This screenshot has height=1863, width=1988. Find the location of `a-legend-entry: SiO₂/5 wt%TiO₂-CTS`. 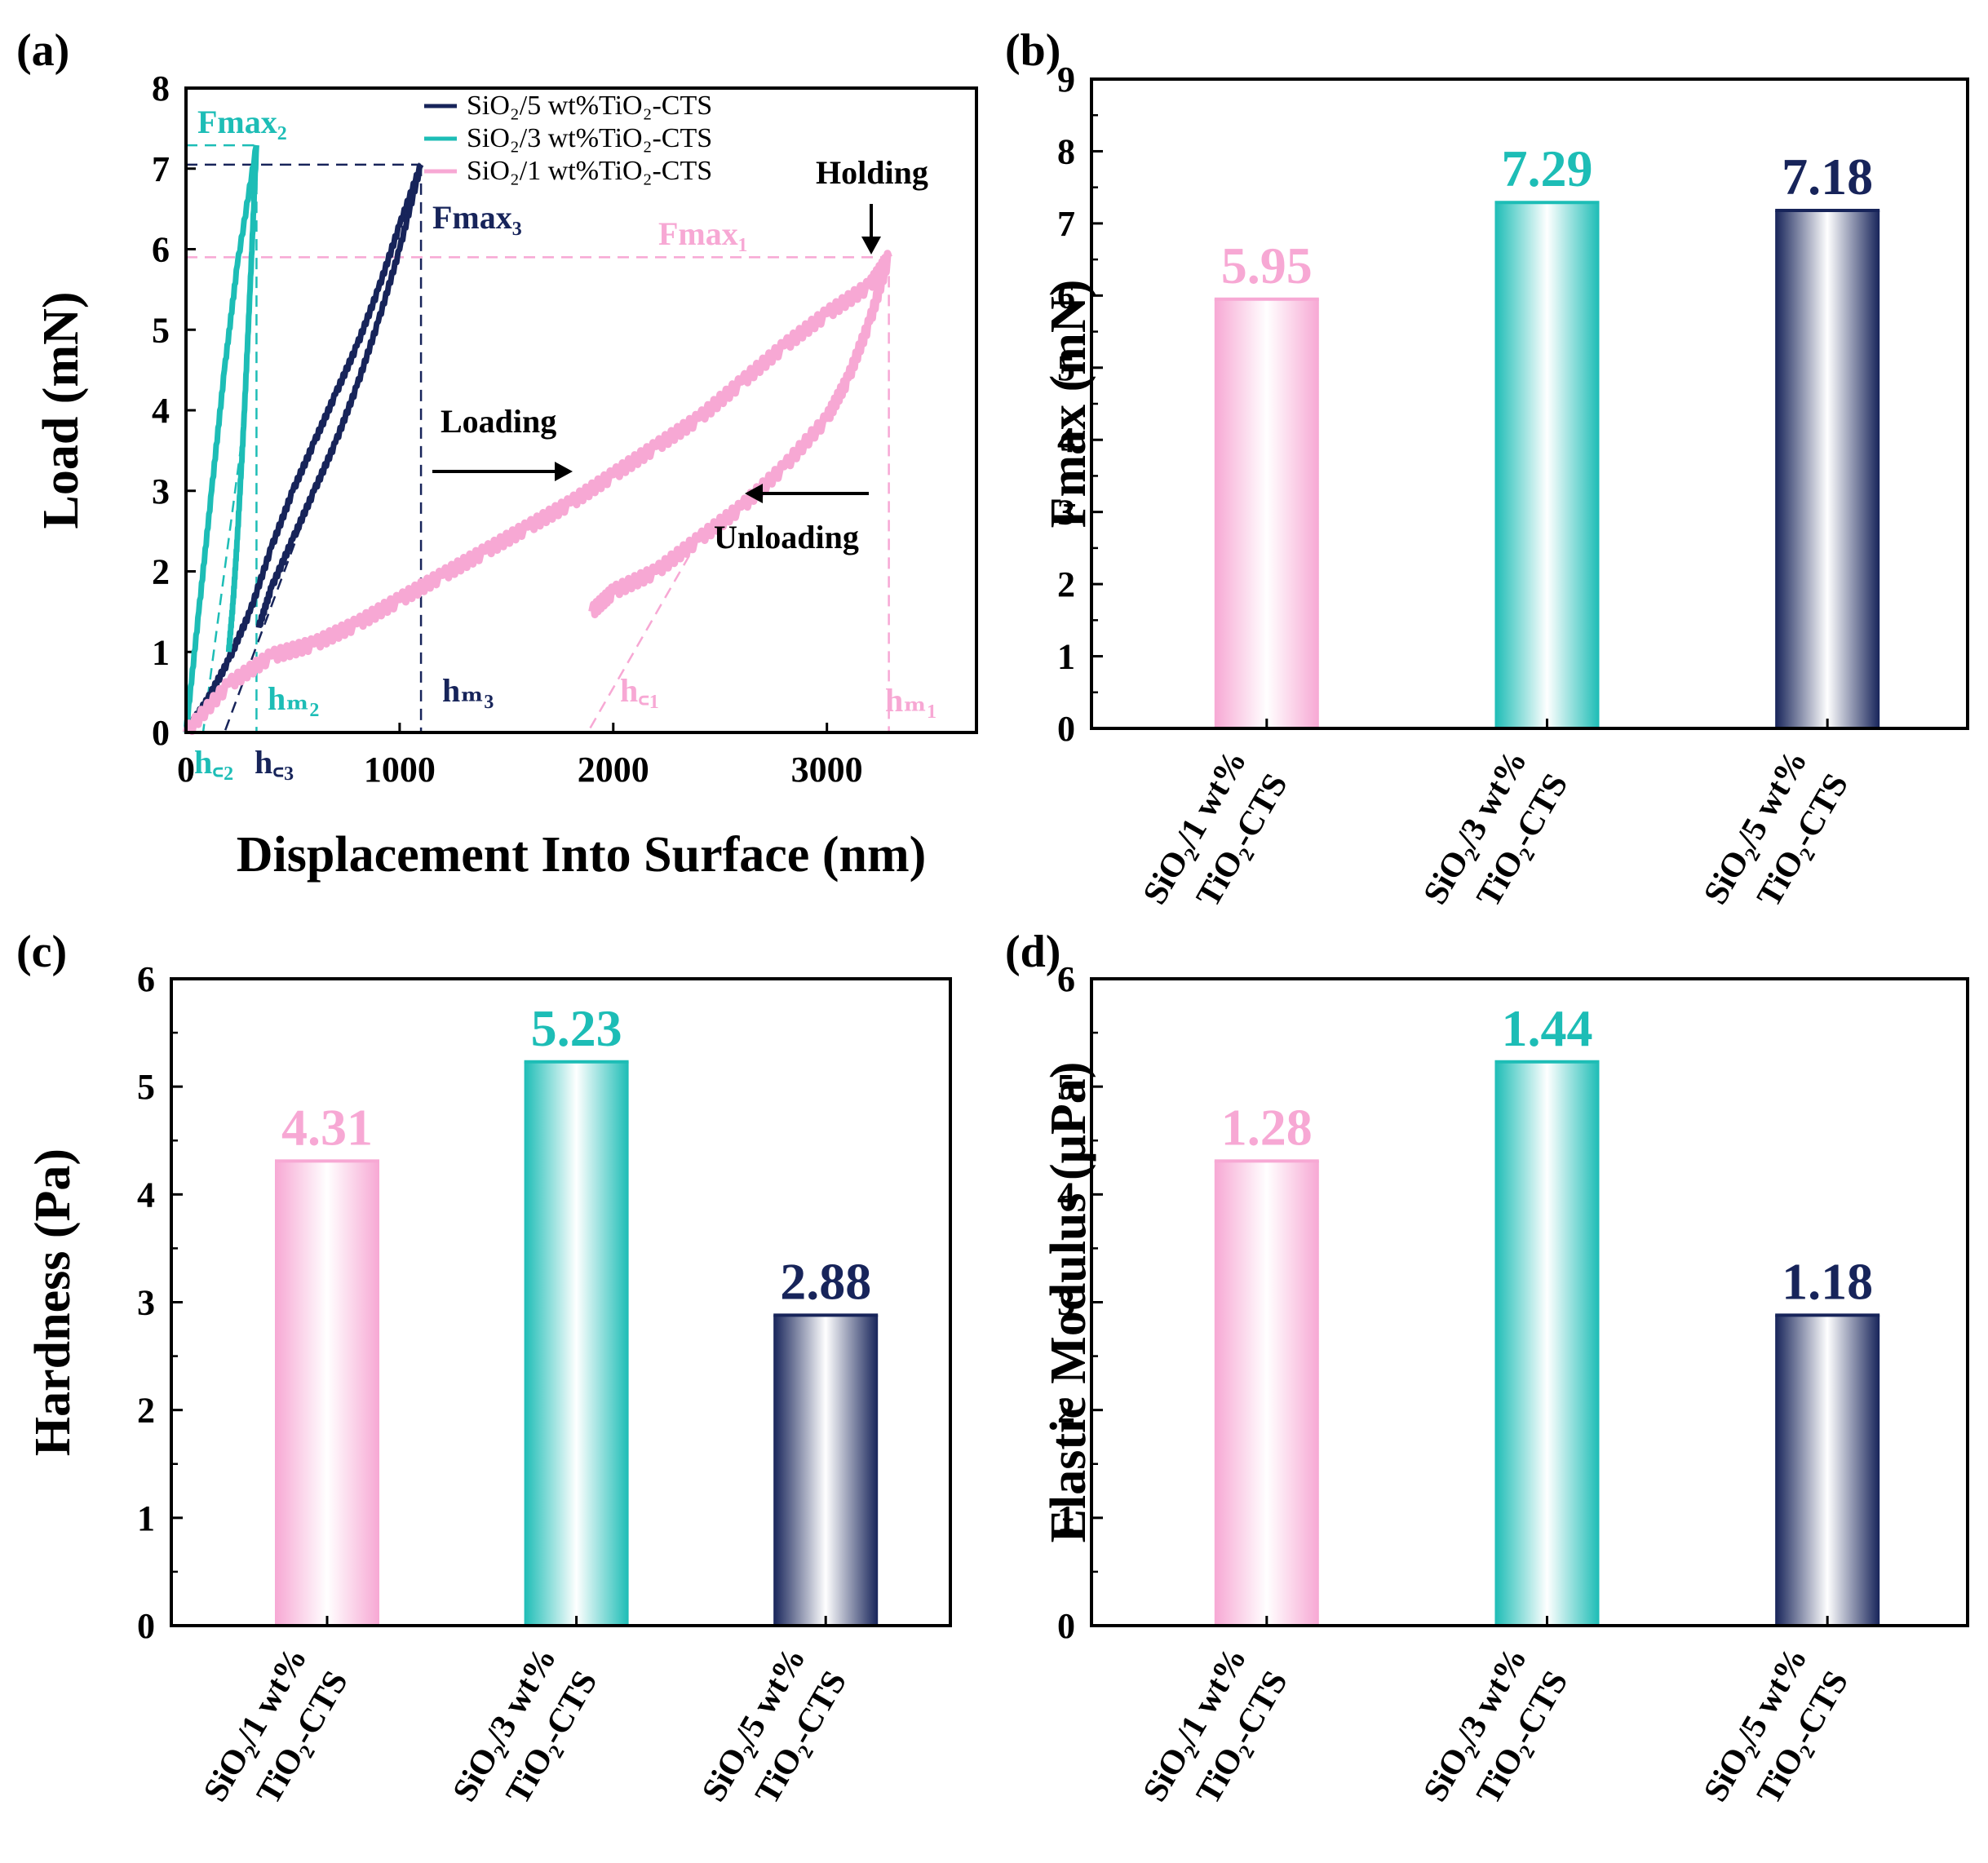

a-legend-entry: SiO₂/5 wt%TiO₂-CTS is located at coordinates (589, 106).